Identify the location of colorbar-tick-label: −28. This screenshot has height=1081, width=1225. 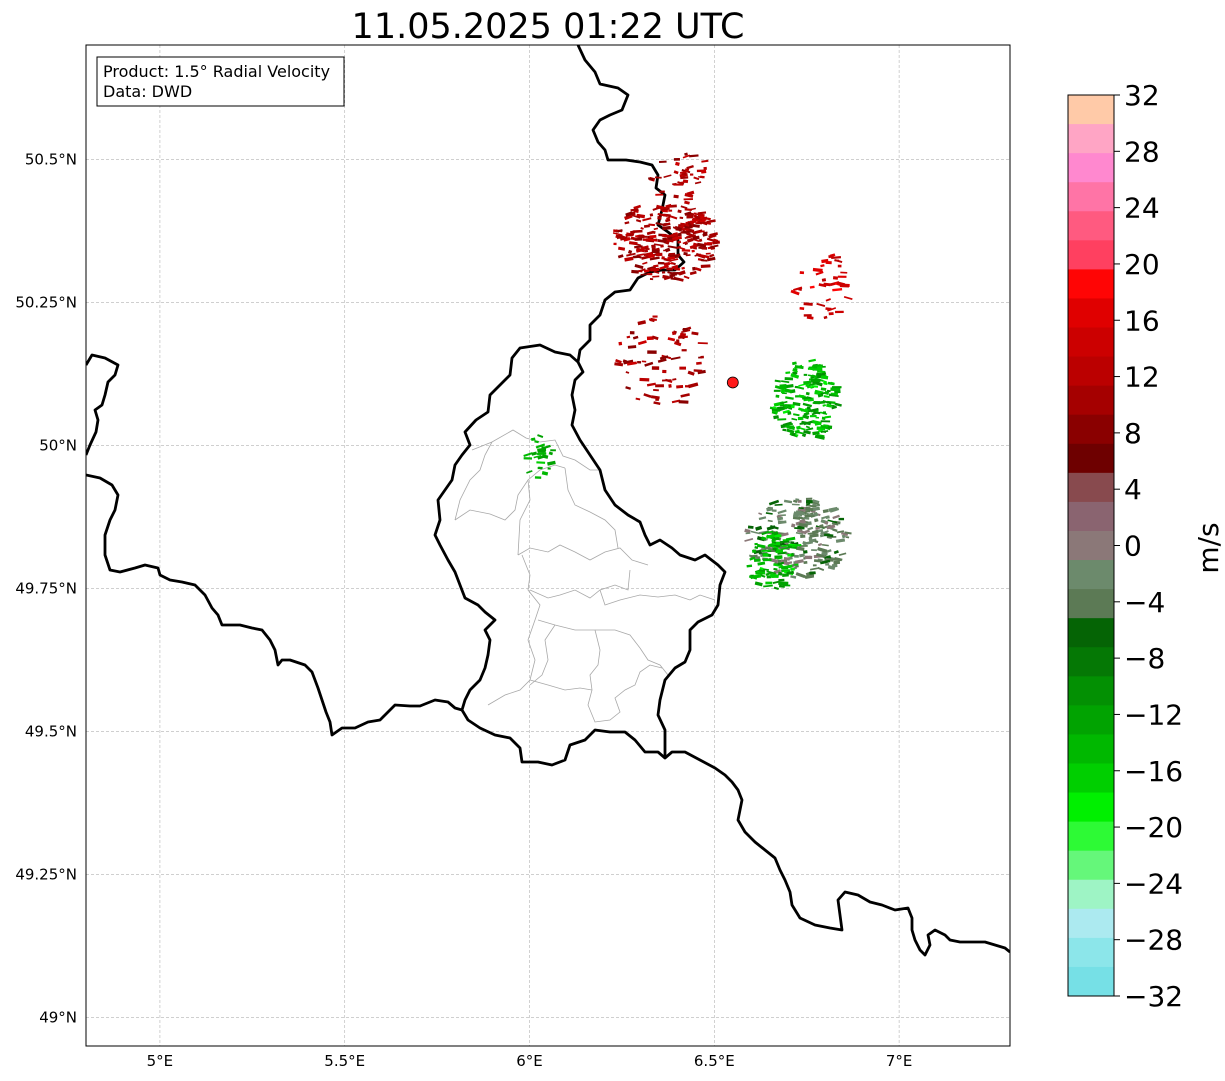
(1153, 940).